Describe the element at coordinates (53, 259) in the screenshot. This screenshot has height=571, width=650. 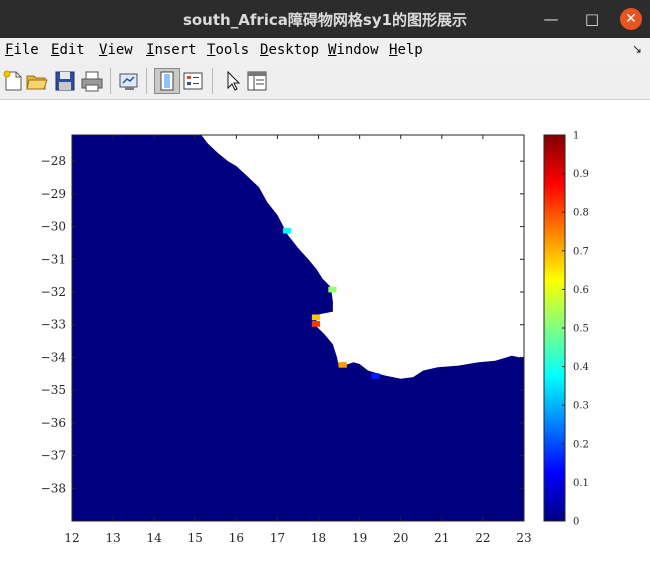
I see `y-tick-label: −31` at that location.